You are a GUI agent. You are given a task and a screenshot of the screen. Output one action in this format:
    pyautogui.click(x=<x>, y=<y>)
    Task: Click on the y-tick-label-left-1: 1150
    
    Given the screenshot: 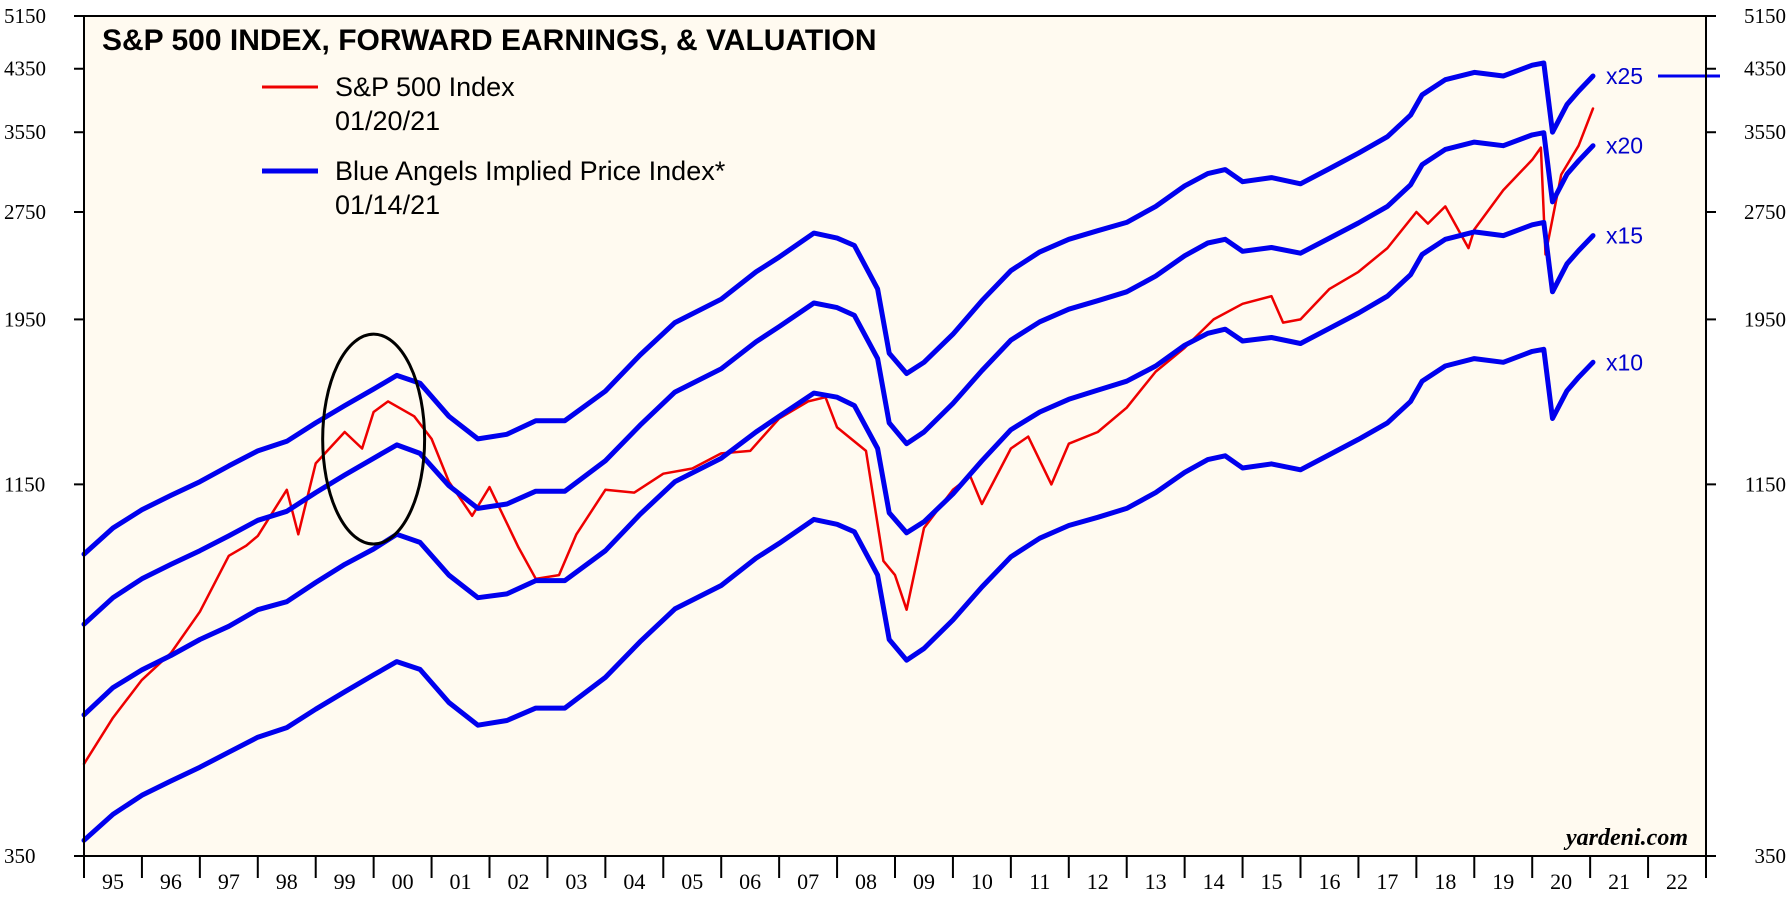 What is the action you would take?
    pyautogui.click(x=24, y=484)
    